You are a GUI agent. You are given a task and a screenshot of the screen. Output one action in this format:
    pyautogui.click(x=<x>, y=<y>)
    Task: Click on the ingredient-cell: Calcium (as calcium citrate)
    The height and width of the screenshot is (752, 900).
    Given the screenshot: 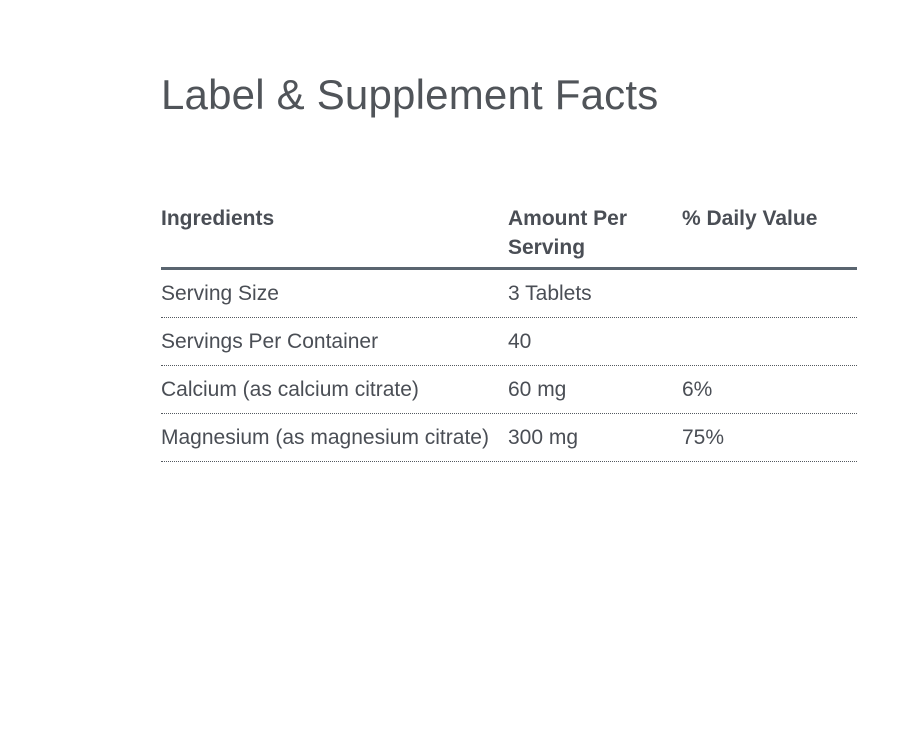 What is the action you would take?
    pyautogui.click(x=290, y=389)
    